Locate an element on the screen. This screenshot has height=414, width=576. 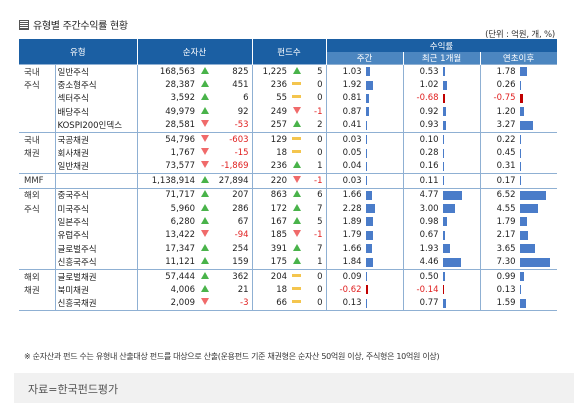
weekly-return-cell: 1.84 is located at coordinates (365, 262).